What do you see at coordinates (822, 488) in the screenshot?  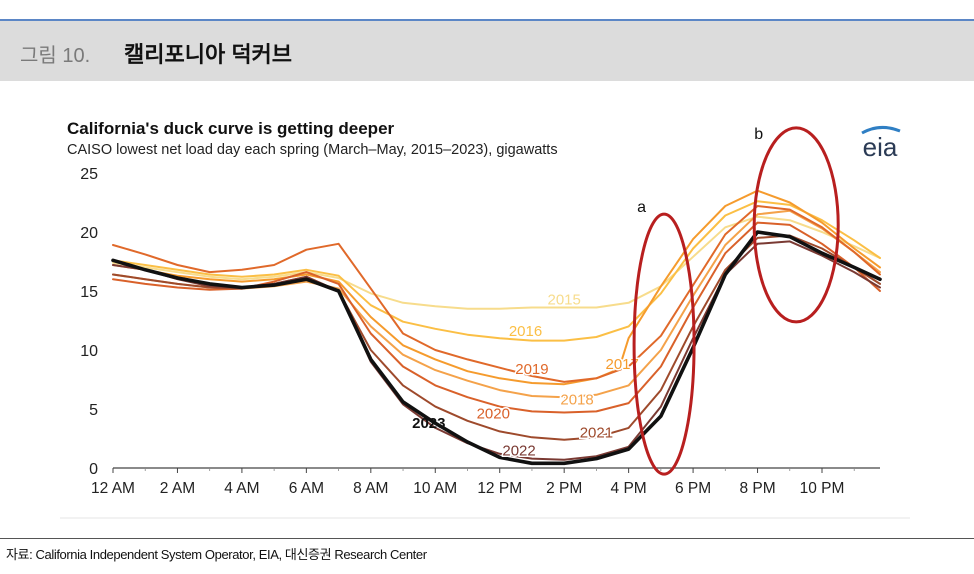 I see `x-tick-label: 10 PM` at bounding box center [822, 488].